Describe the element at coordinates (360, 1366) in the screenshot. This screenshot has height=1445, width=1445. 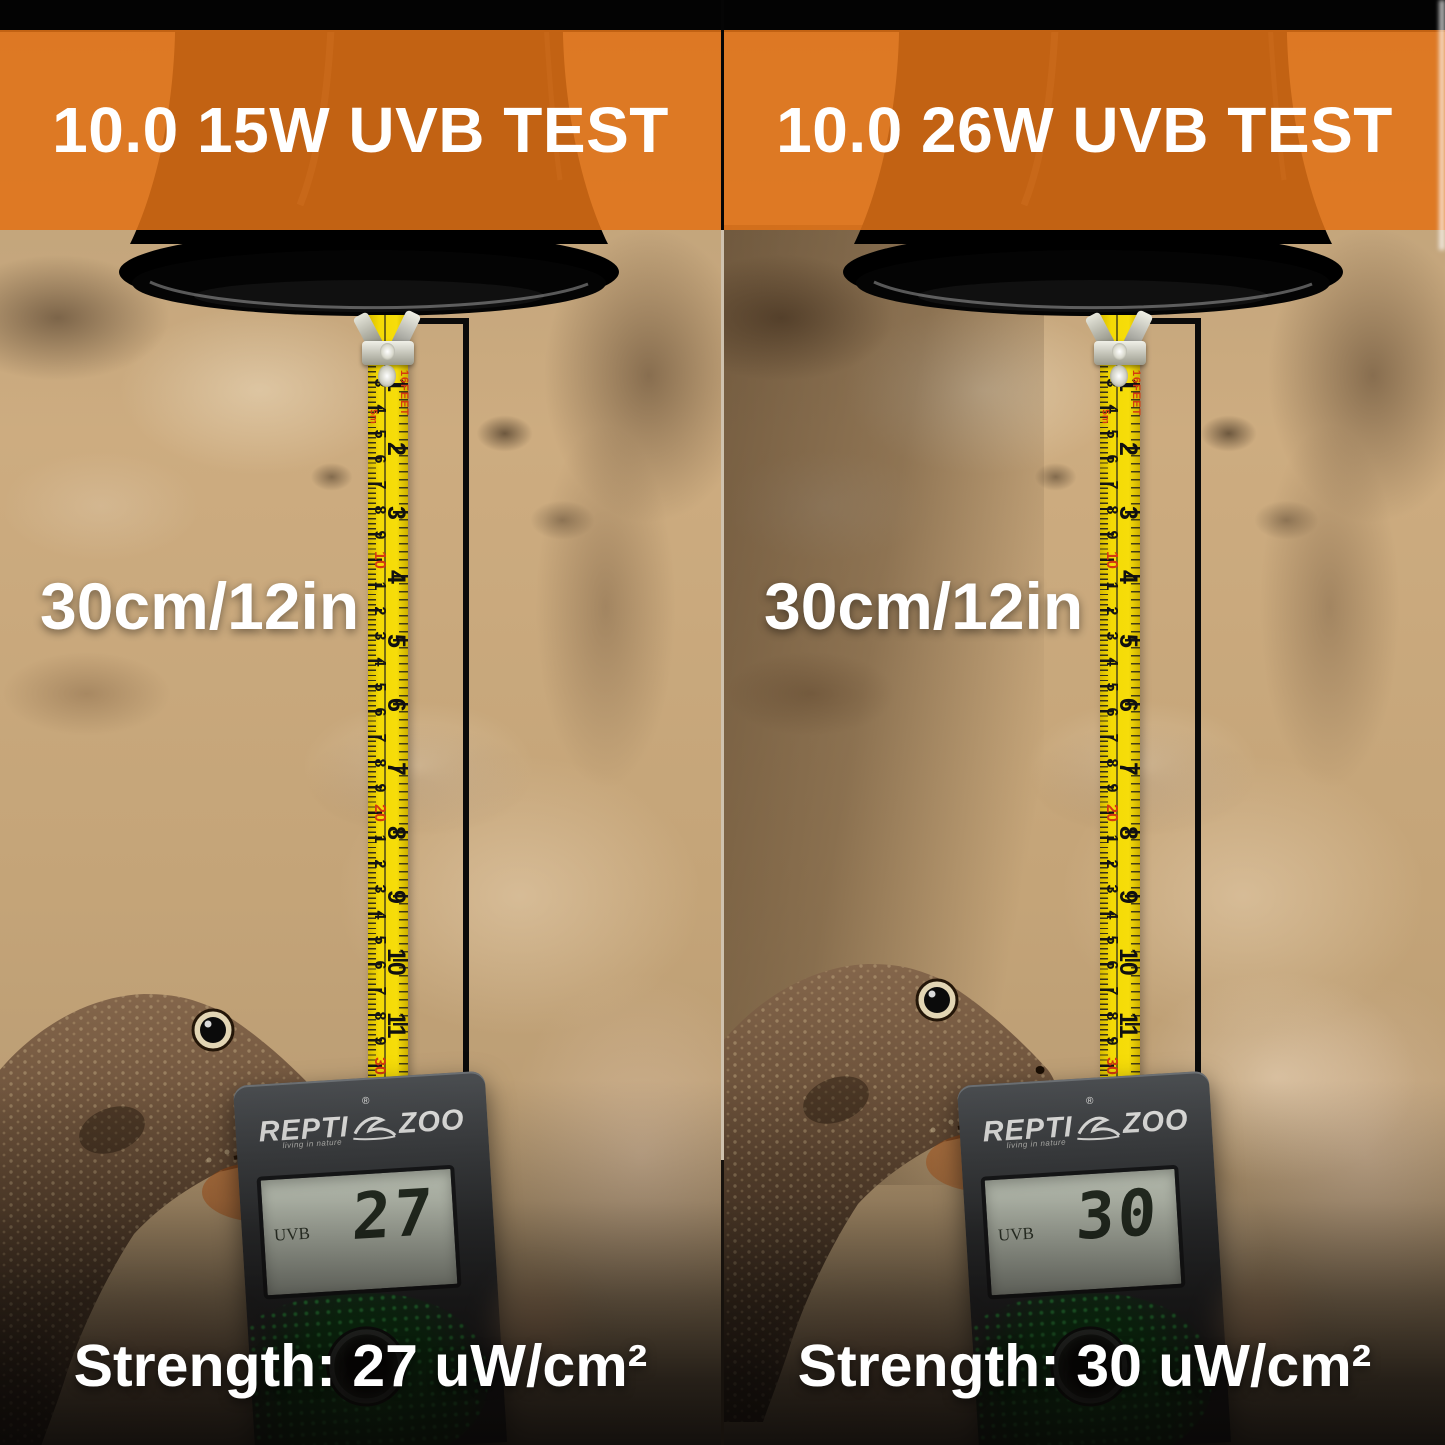
I see `strength-label: Strength: 27 uW/cm²` at that location.